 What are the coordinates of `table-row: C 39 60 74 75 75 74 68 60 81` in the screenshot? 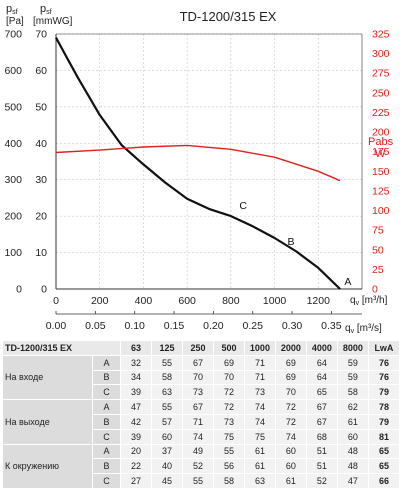 It's located at (202, 436).